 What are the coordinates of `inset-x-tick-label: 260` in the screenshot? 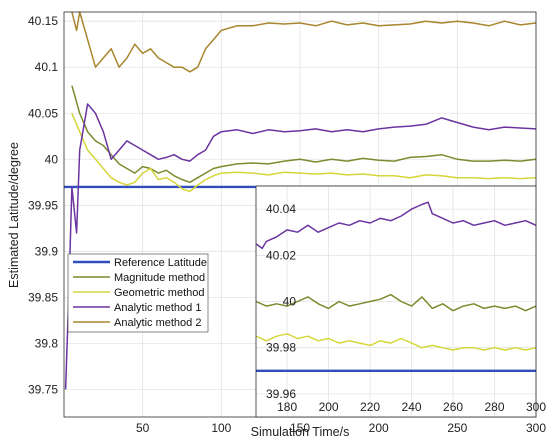 It's located at (453, 407).